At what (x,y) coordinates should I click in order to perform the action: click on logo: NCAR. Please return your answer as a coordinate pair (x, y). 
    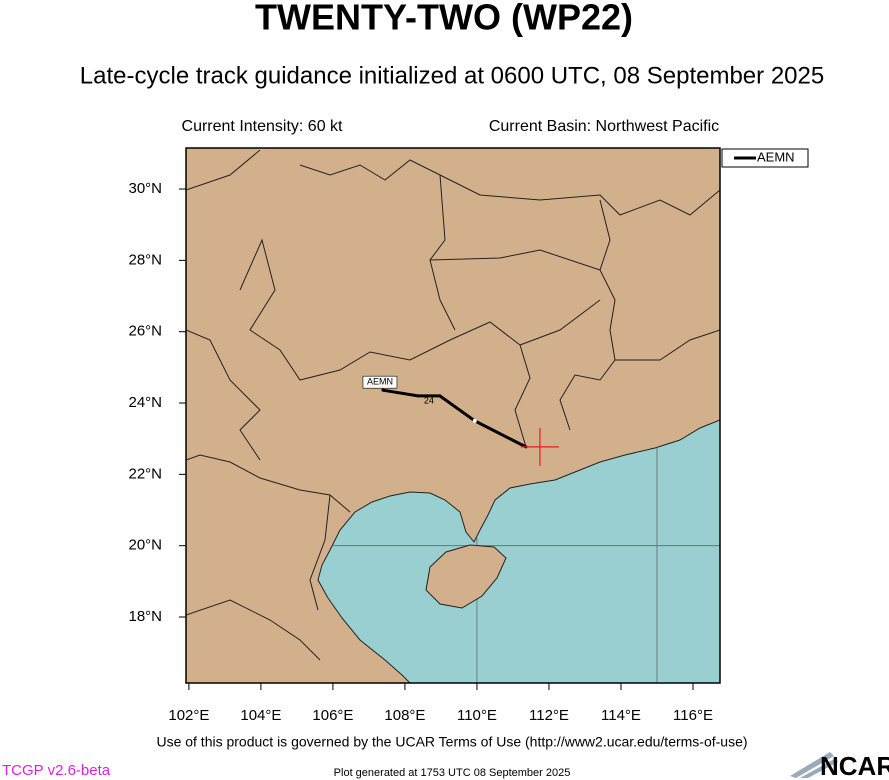
    Looking at the image, I should click on (839, 765).